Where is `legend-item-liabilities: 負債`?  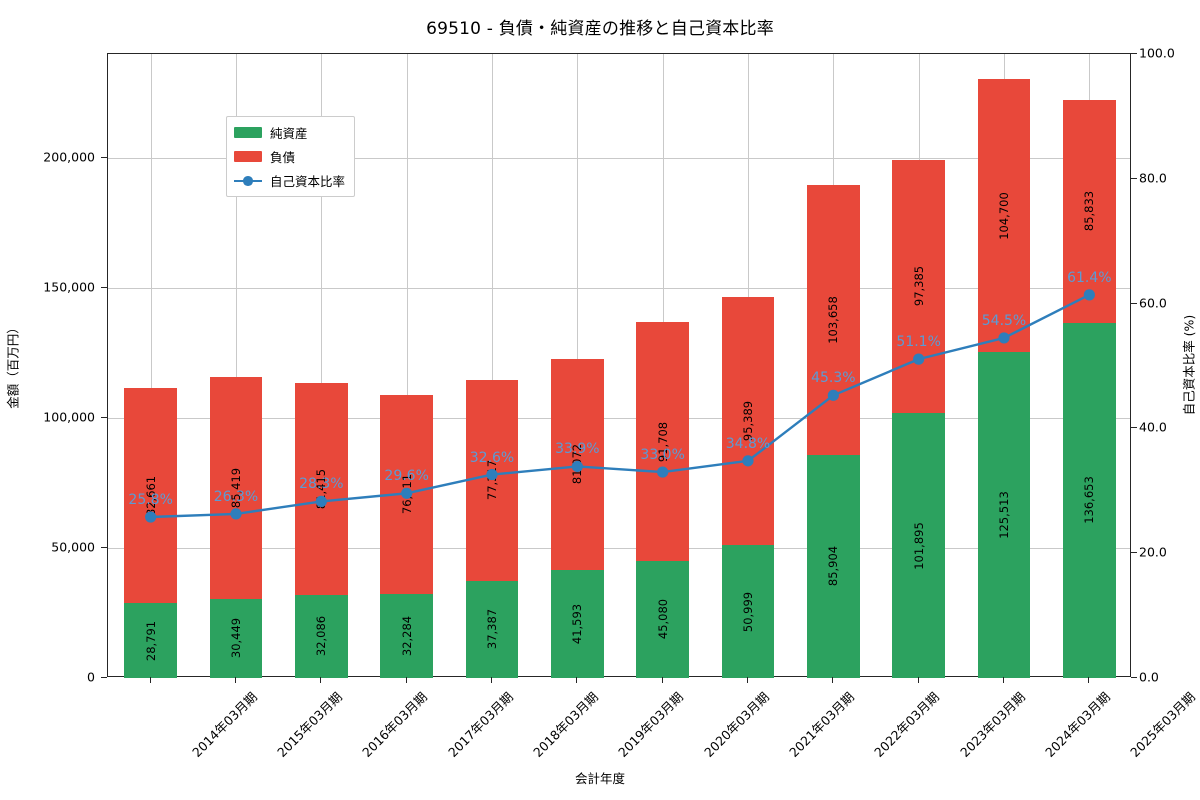 legend-item-liabilities: 負債 is located at coordinates (289, 156).